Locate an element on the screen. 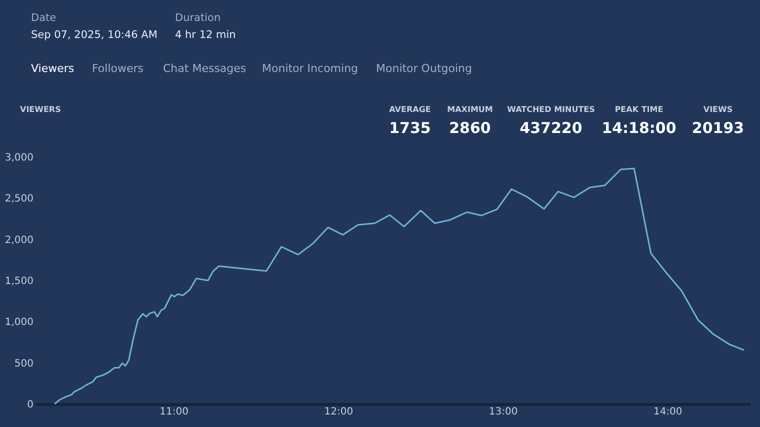 The image size is (760, 427). text: 1735 is located at coordinates (410, 128).